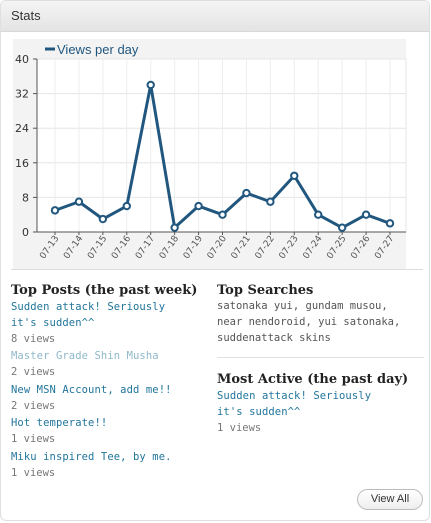  I want to click on y-tick-label: 24, so click(22, 128).